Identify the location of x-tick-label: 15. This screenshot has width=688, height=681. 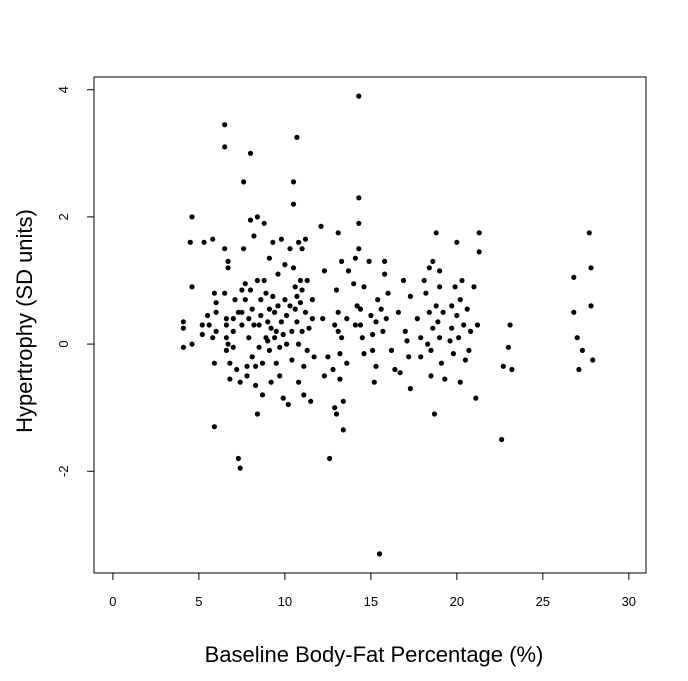
(371, 601).